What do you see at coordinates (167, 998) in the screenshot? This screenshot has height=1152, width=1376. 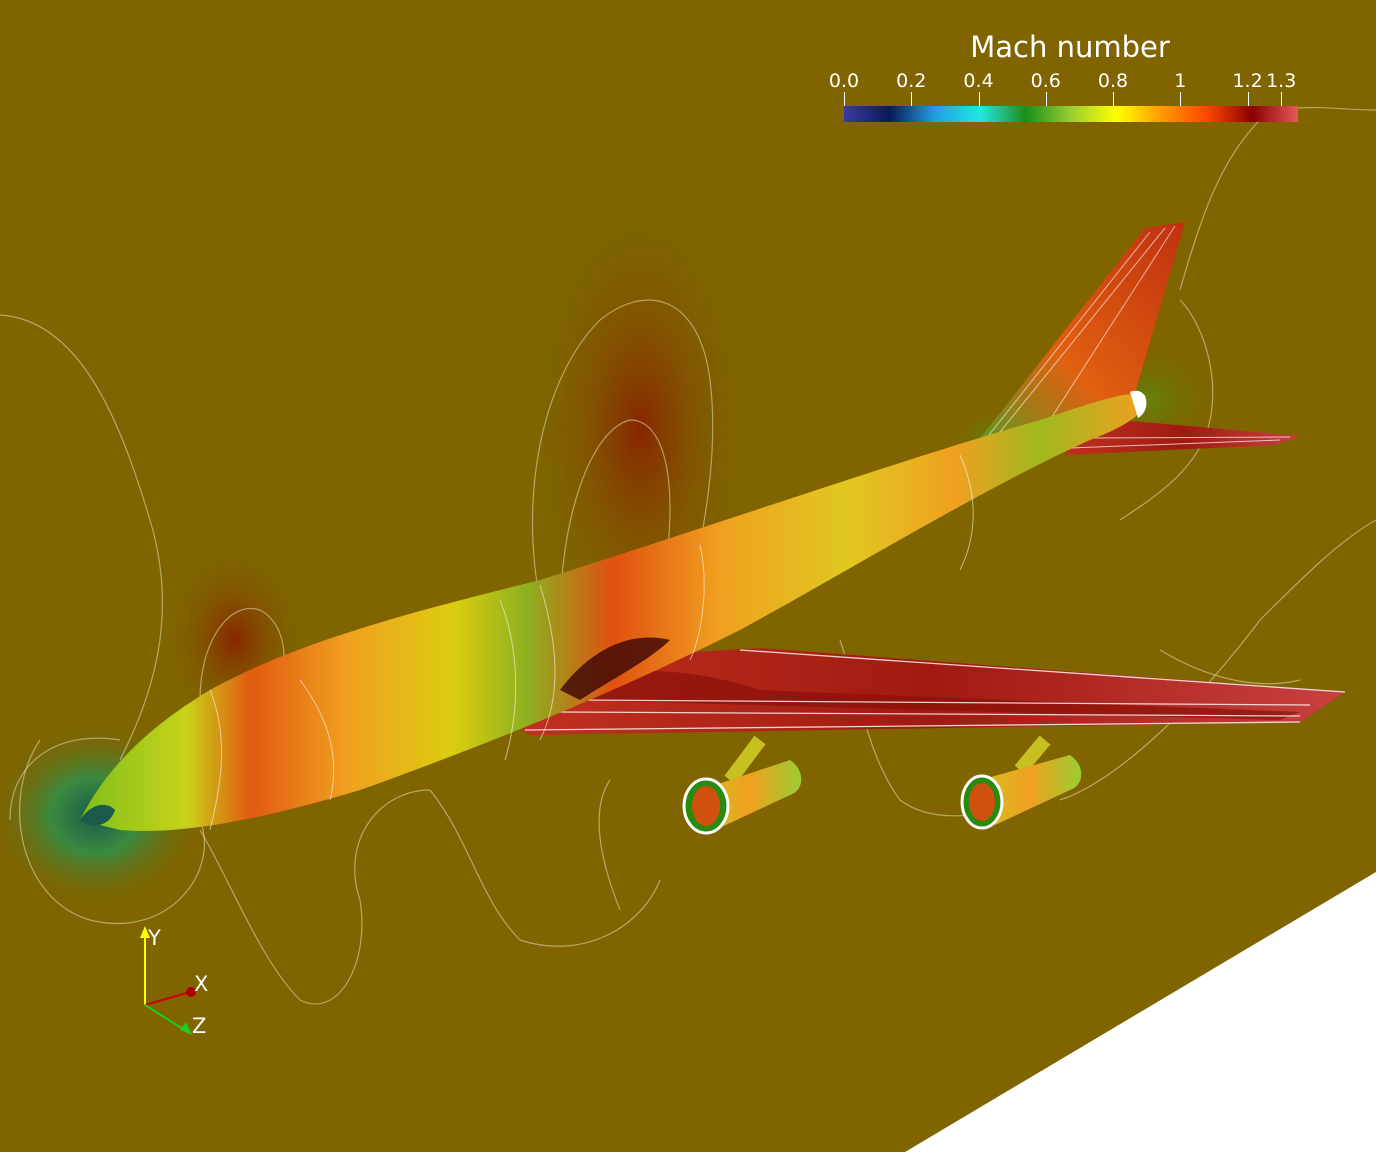 I see `x-axis-line` at bounding box center [167, 998].